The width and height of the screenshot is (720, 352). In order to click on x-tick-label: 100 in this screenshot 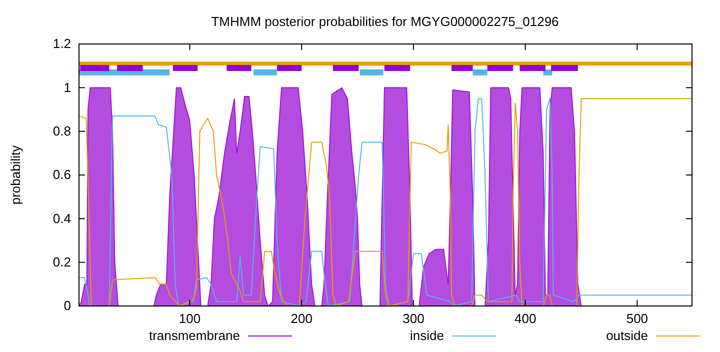, I will do `click(189, 318)`.